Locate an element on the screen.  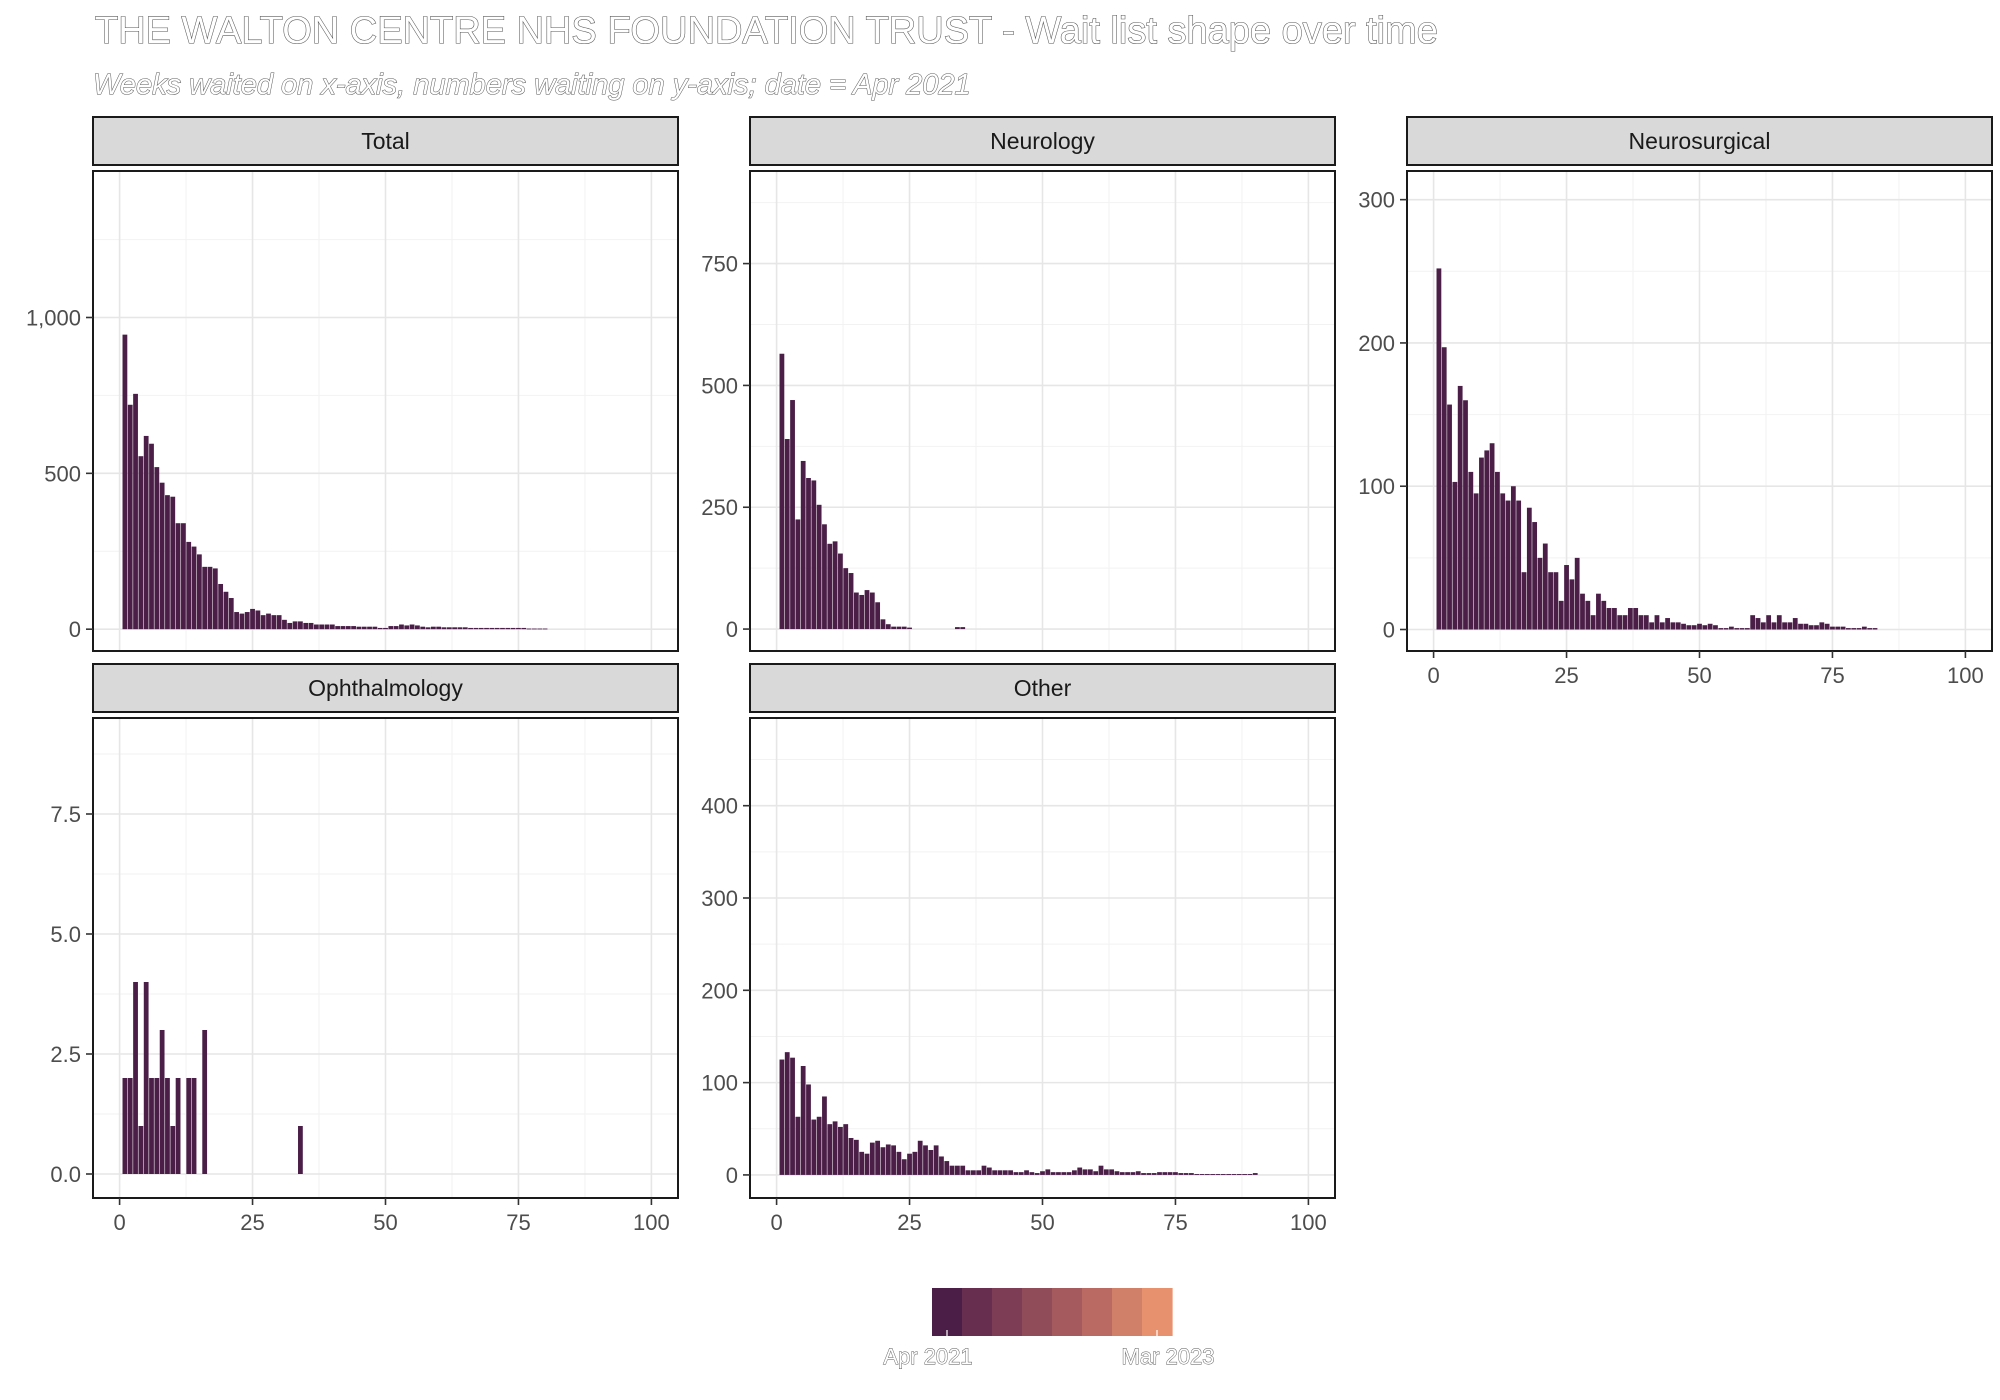
panel-ophthalmology: Ophthalmology 0.0 2.5 5.0 7.5 0 25 50 75 100 is located at coordinates (364, 949).